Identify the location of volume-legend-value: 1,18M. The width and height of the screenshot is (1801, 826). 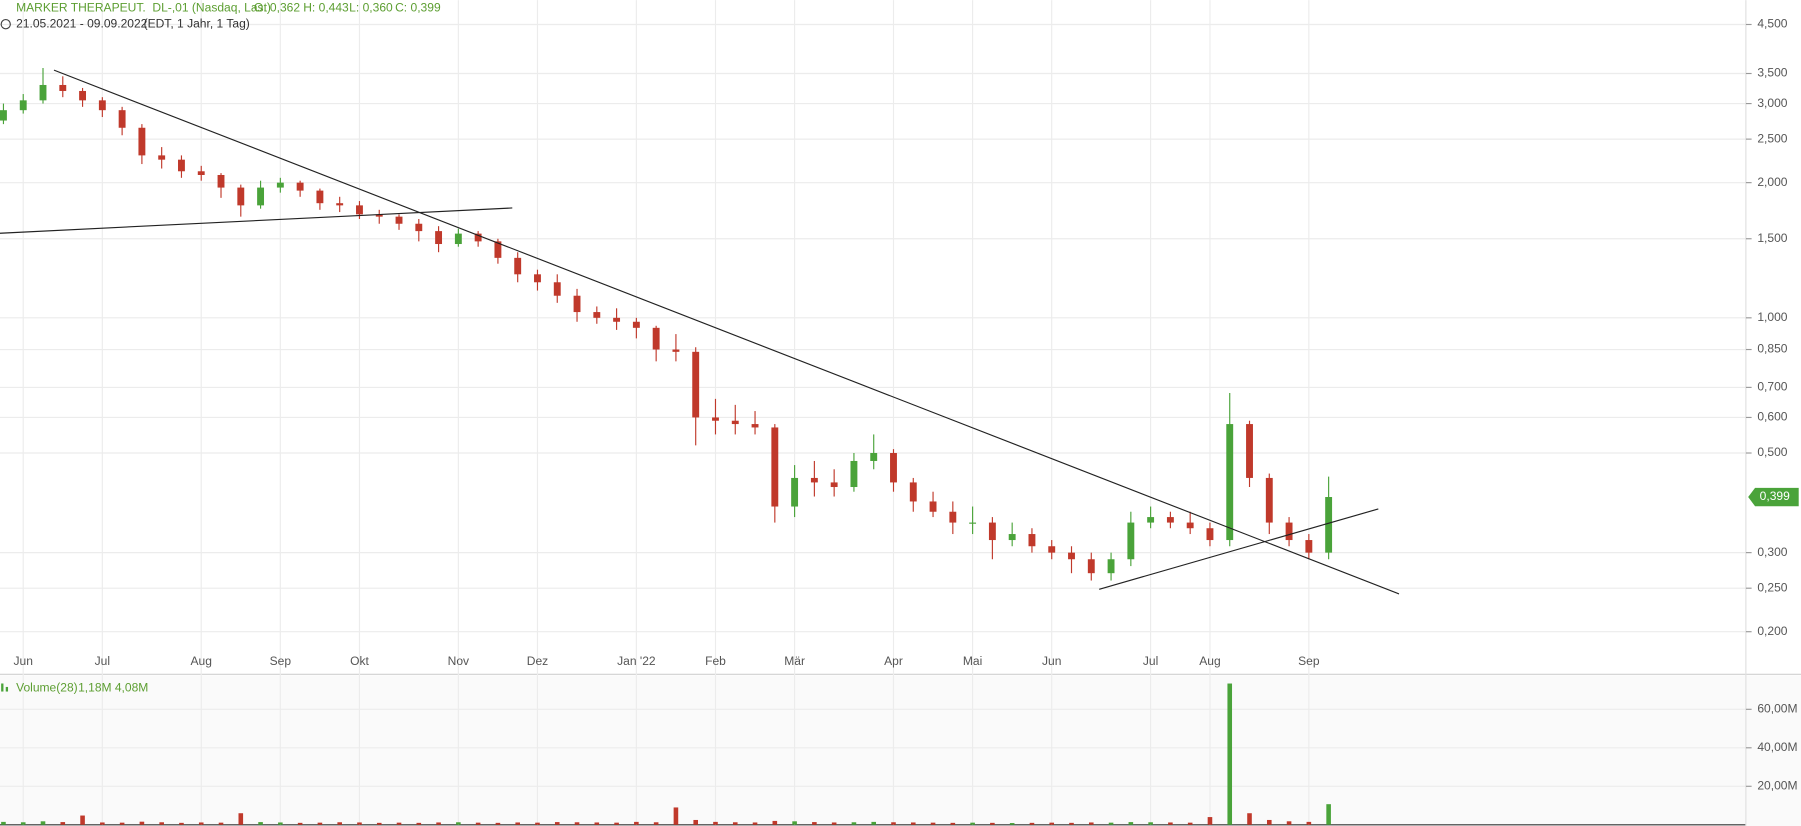
(94, 687).